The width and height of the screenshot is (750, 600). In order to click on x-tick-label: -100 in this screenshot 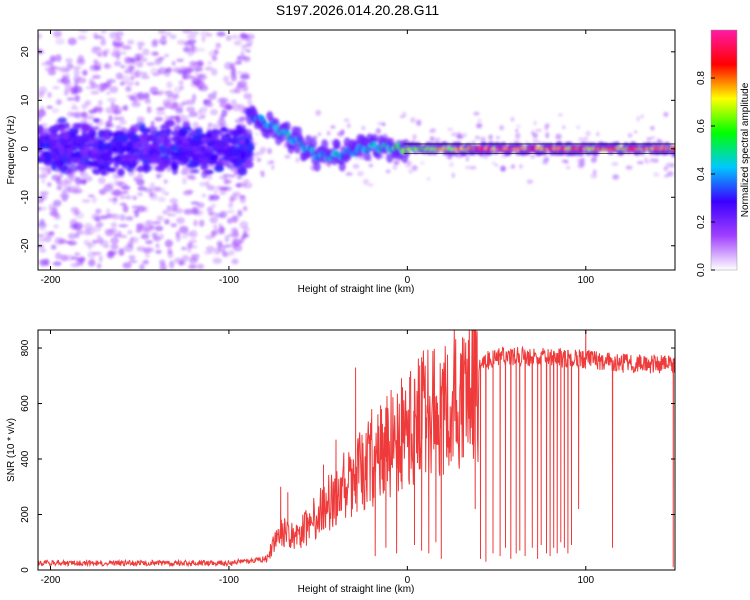, I will do `click(229, 580)`.